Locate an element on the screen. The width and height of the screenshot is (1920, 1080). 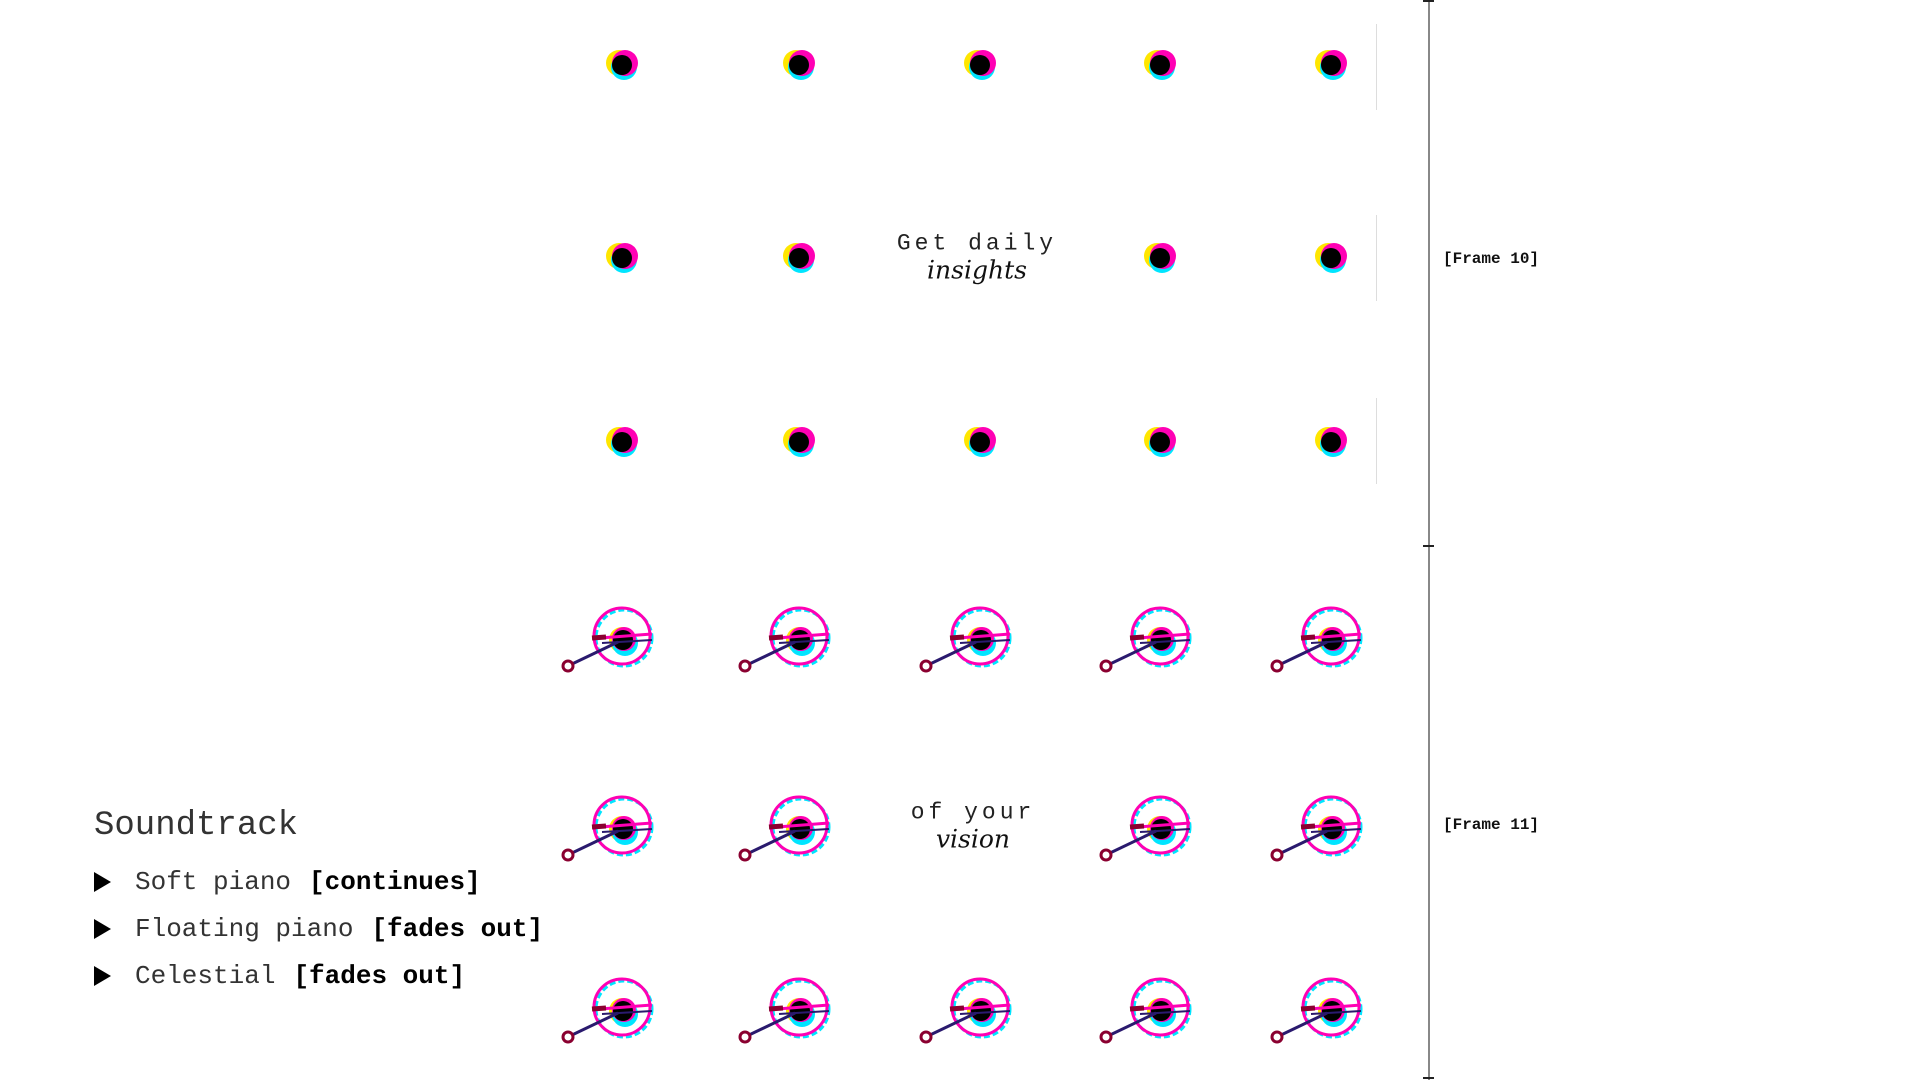
caption-line-1: of your is located at coordinates (973, 812).